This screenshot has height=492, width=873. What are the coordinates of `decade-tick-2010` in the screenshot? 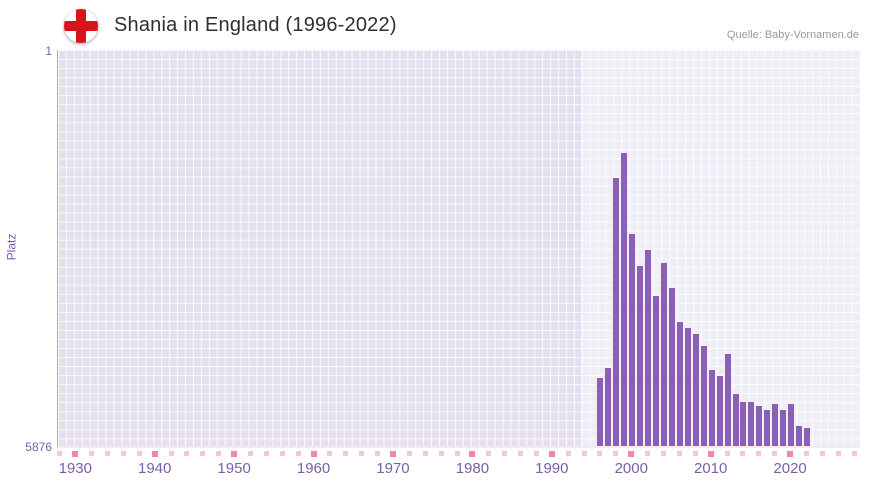 It's located at (710, 454).